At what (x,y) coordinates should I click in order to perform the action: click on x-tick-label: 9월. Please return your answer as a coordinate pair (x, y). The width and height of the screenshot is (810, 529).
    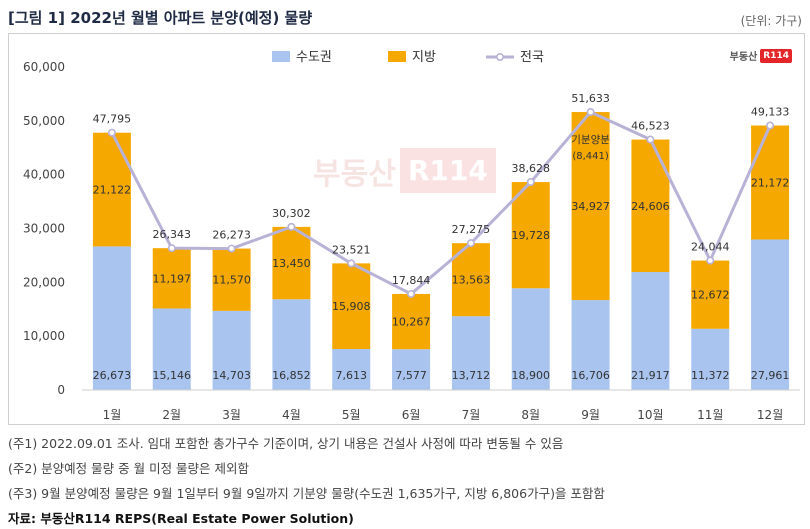
    Looking at the image, I should click on (590, 415).